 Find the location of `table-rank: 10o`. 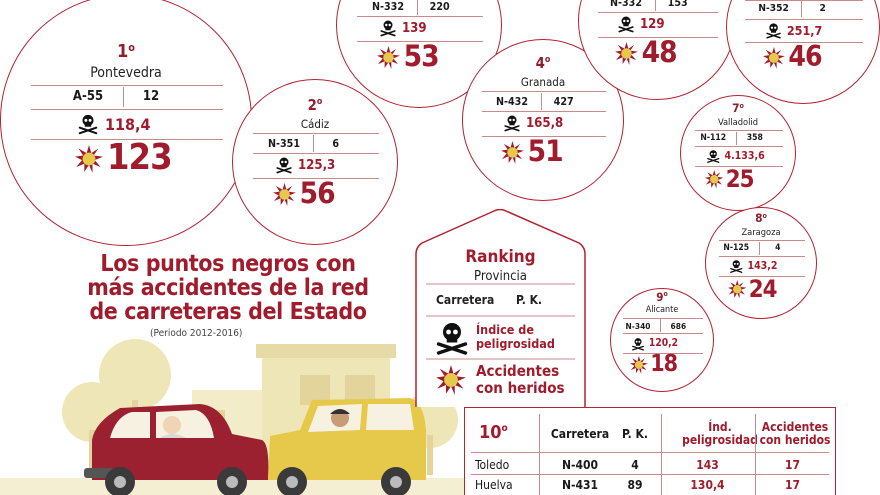

table-rank: 10o is located at coordinates (493, 432).